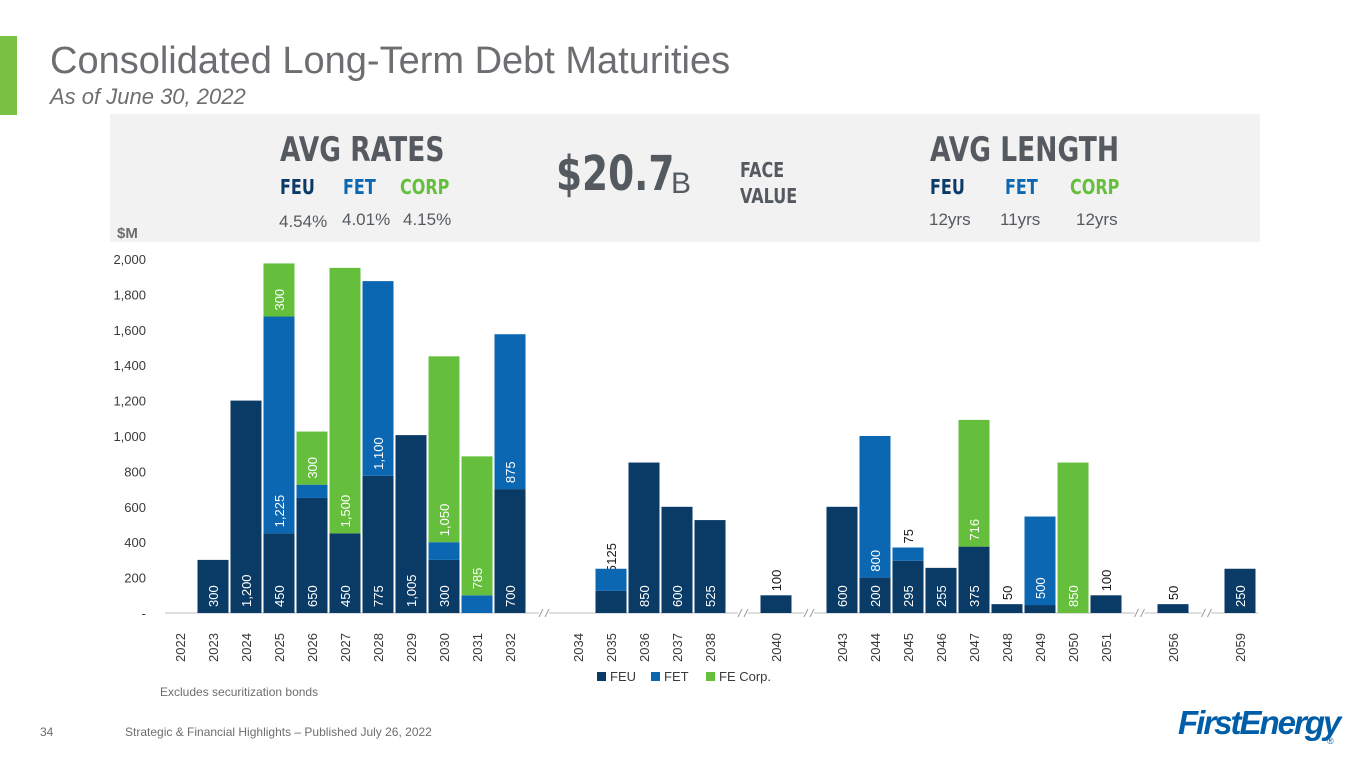 The image size is (1365, 768). I want to click on data-label: 200, so click(875, 596).